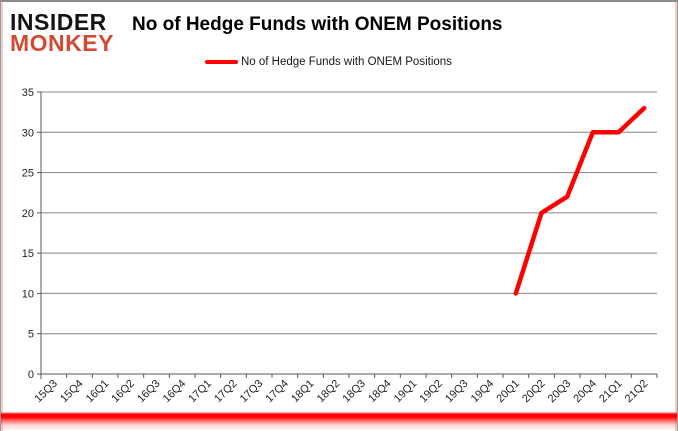 Image resolution: width=678 pixels, height=431 pixels. Describe the element at coordinates (226, 392) in the screenshot. I see `x-axis-label: 17Q2` at that location.